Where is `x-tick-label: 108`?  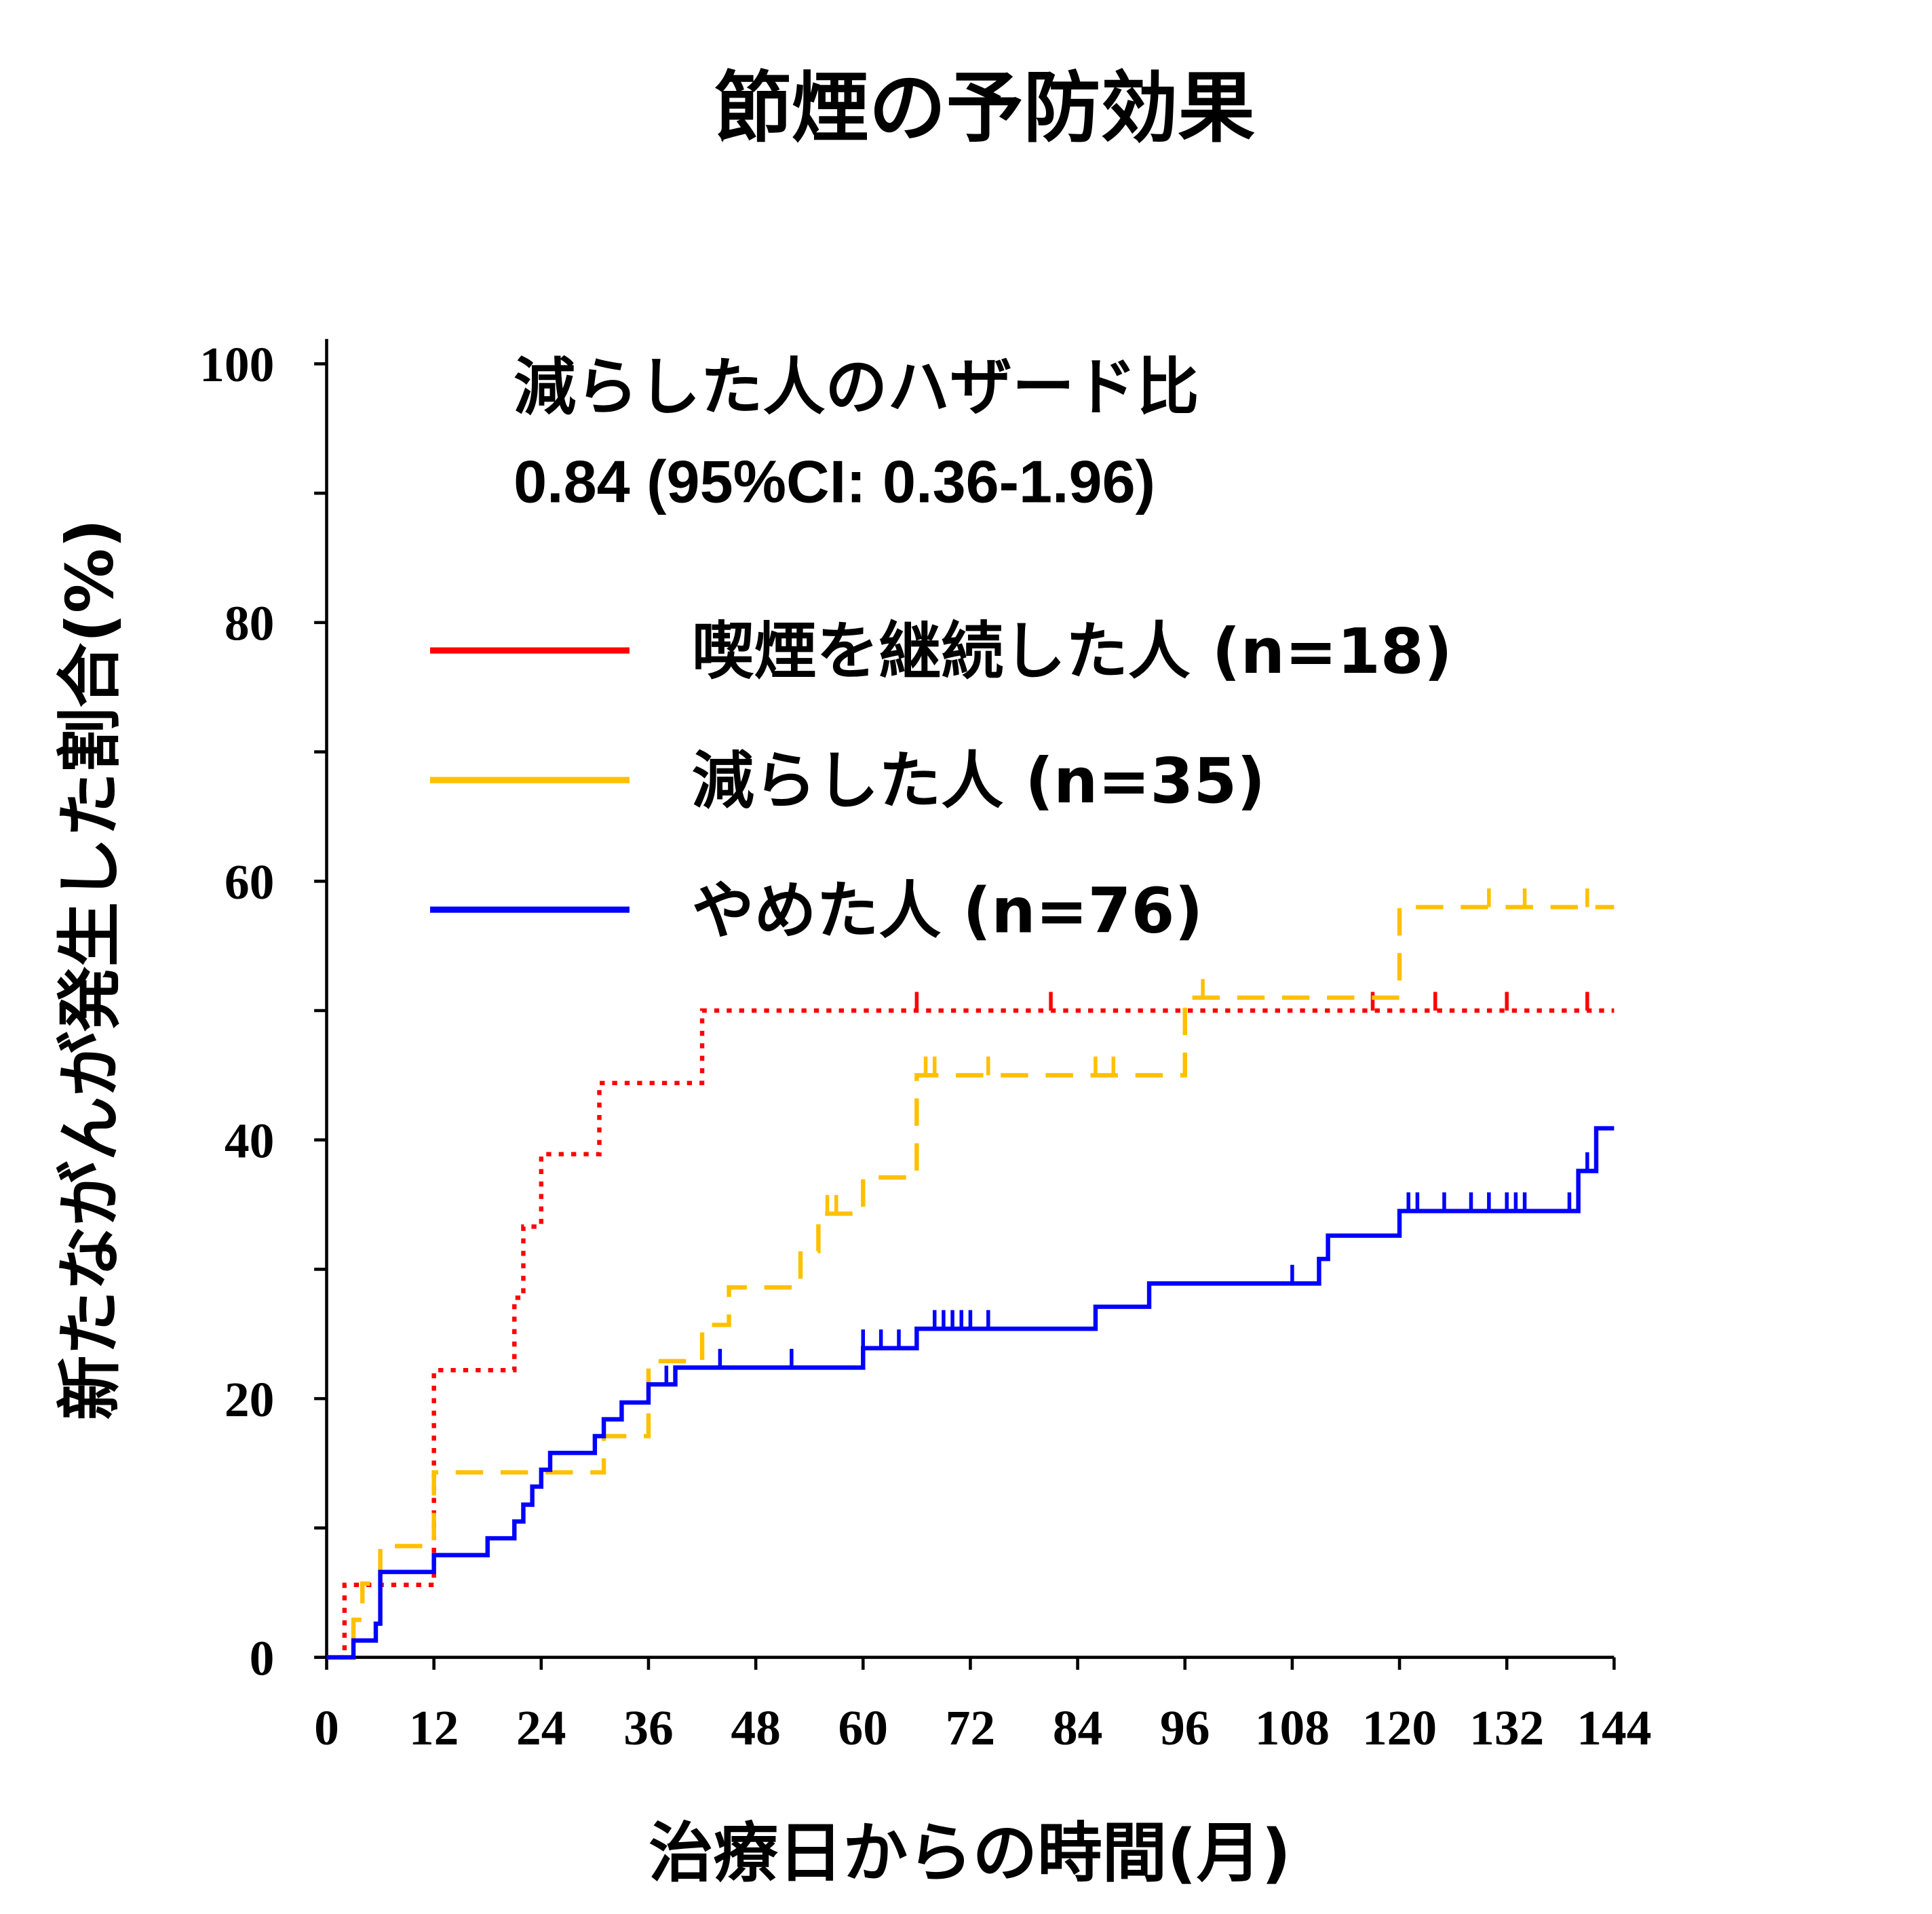 x-tick-label: 108 is located at coordinates (1292, 1727).